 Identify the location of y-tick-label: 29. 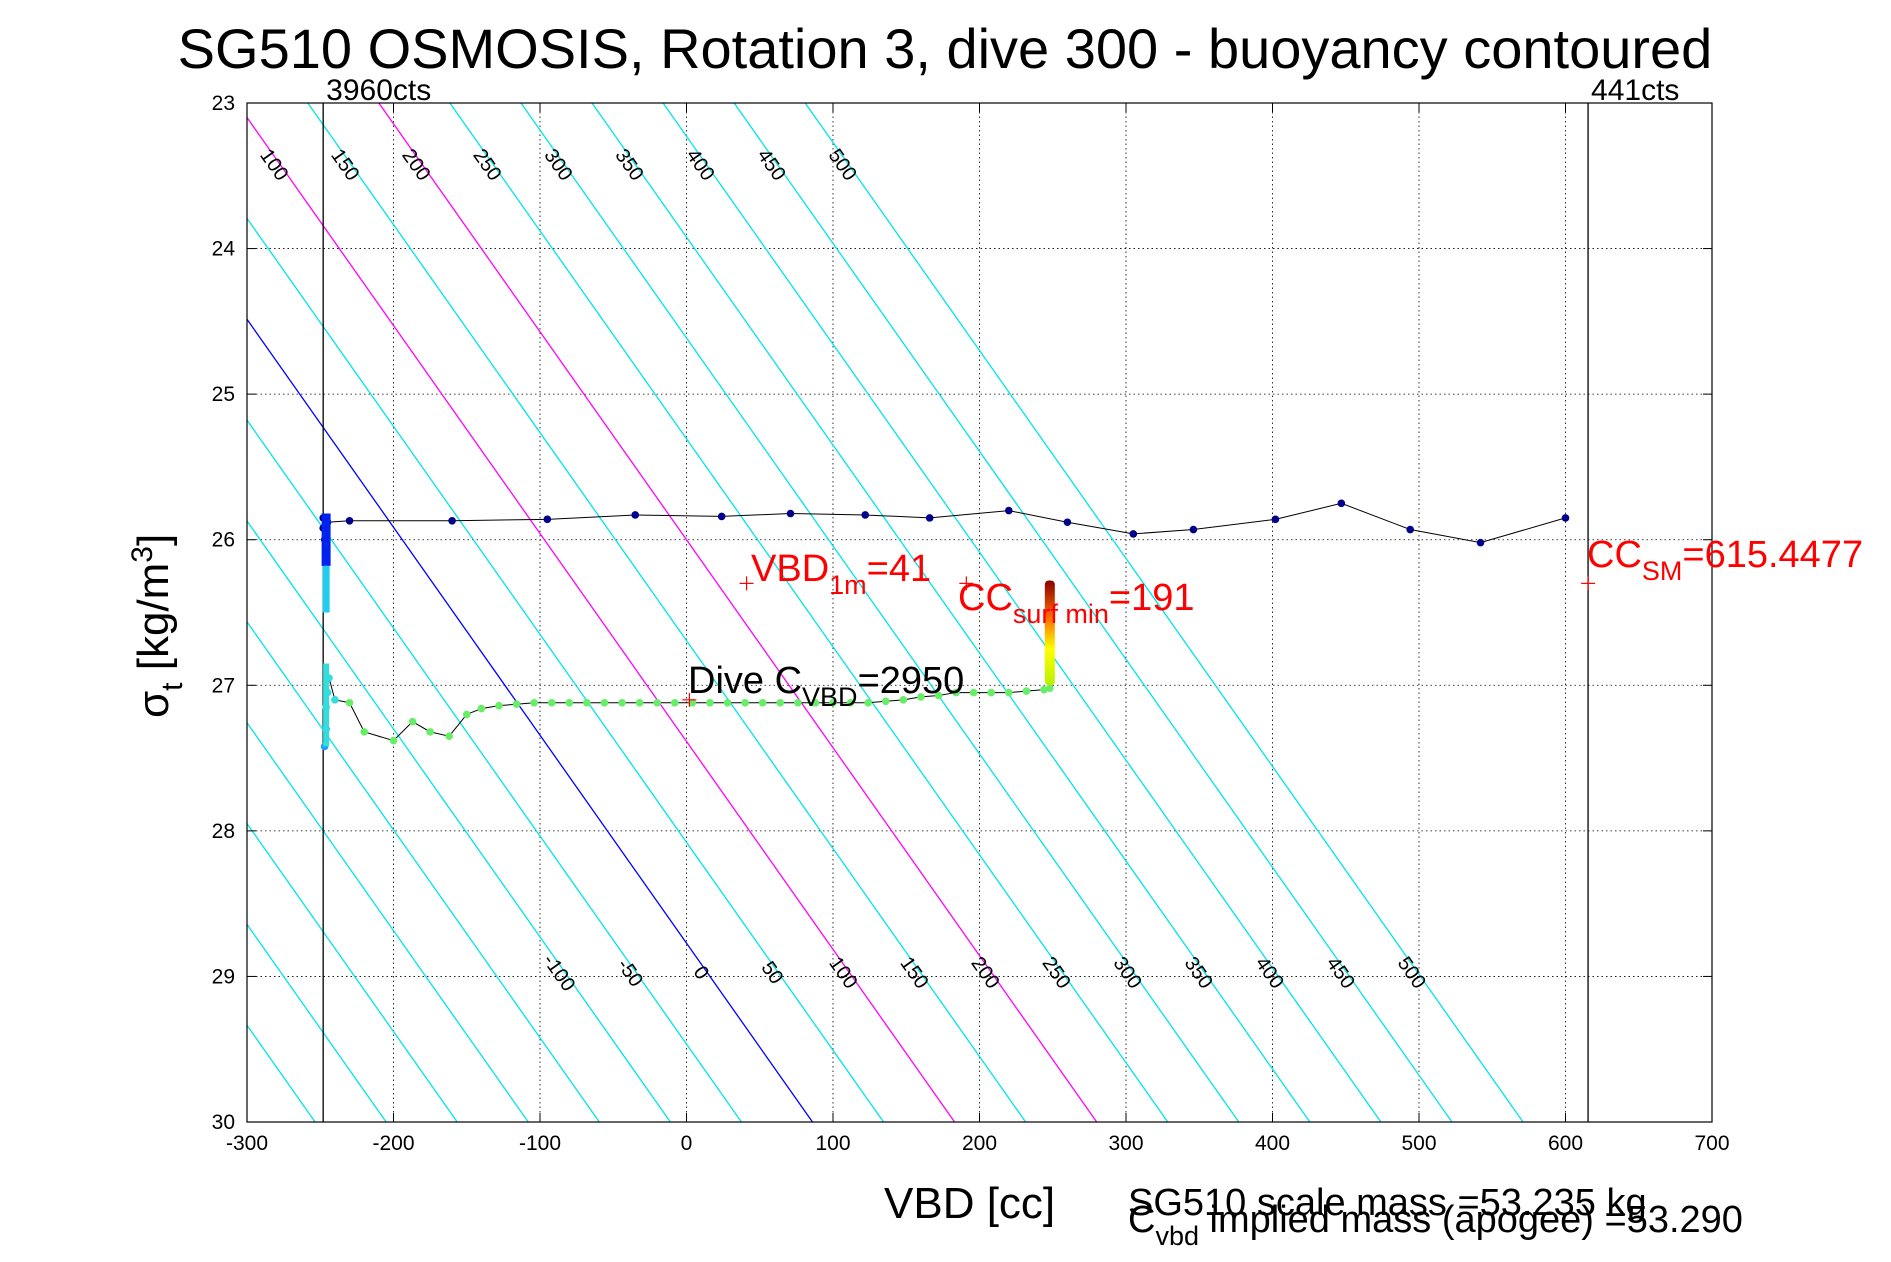
(223, 976).